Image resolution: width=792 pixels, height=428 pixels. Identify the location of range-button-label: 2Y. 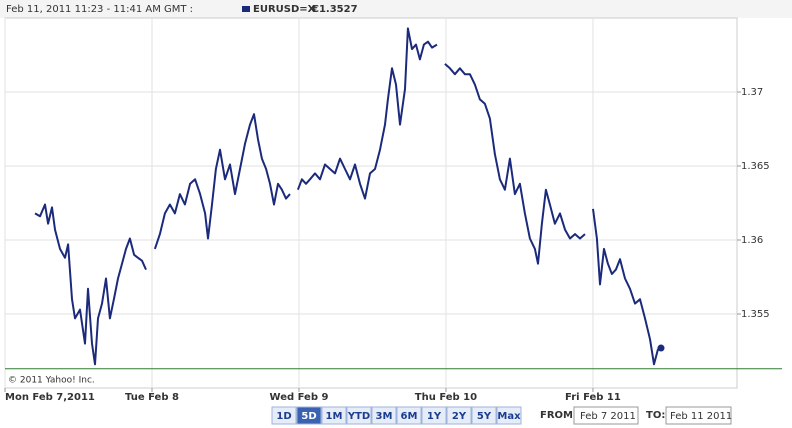
(459, 416).